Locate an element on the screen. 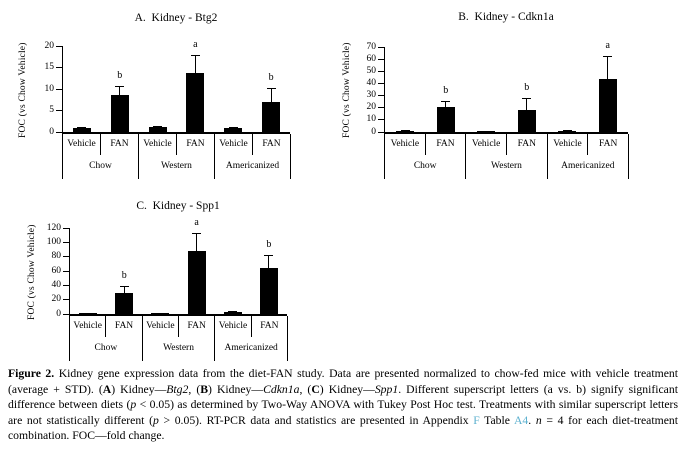  caption-text-run: B is located at coordinates (204, 389).